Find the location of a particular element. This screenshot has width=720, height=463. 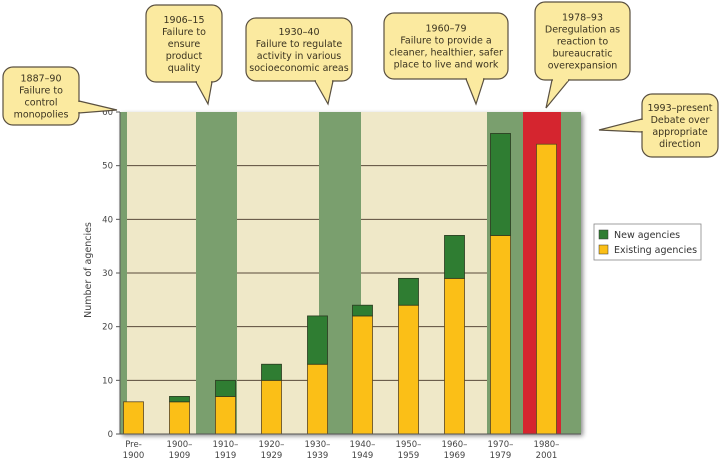

legend-swatch-existing is located at coordinates (603, 249).